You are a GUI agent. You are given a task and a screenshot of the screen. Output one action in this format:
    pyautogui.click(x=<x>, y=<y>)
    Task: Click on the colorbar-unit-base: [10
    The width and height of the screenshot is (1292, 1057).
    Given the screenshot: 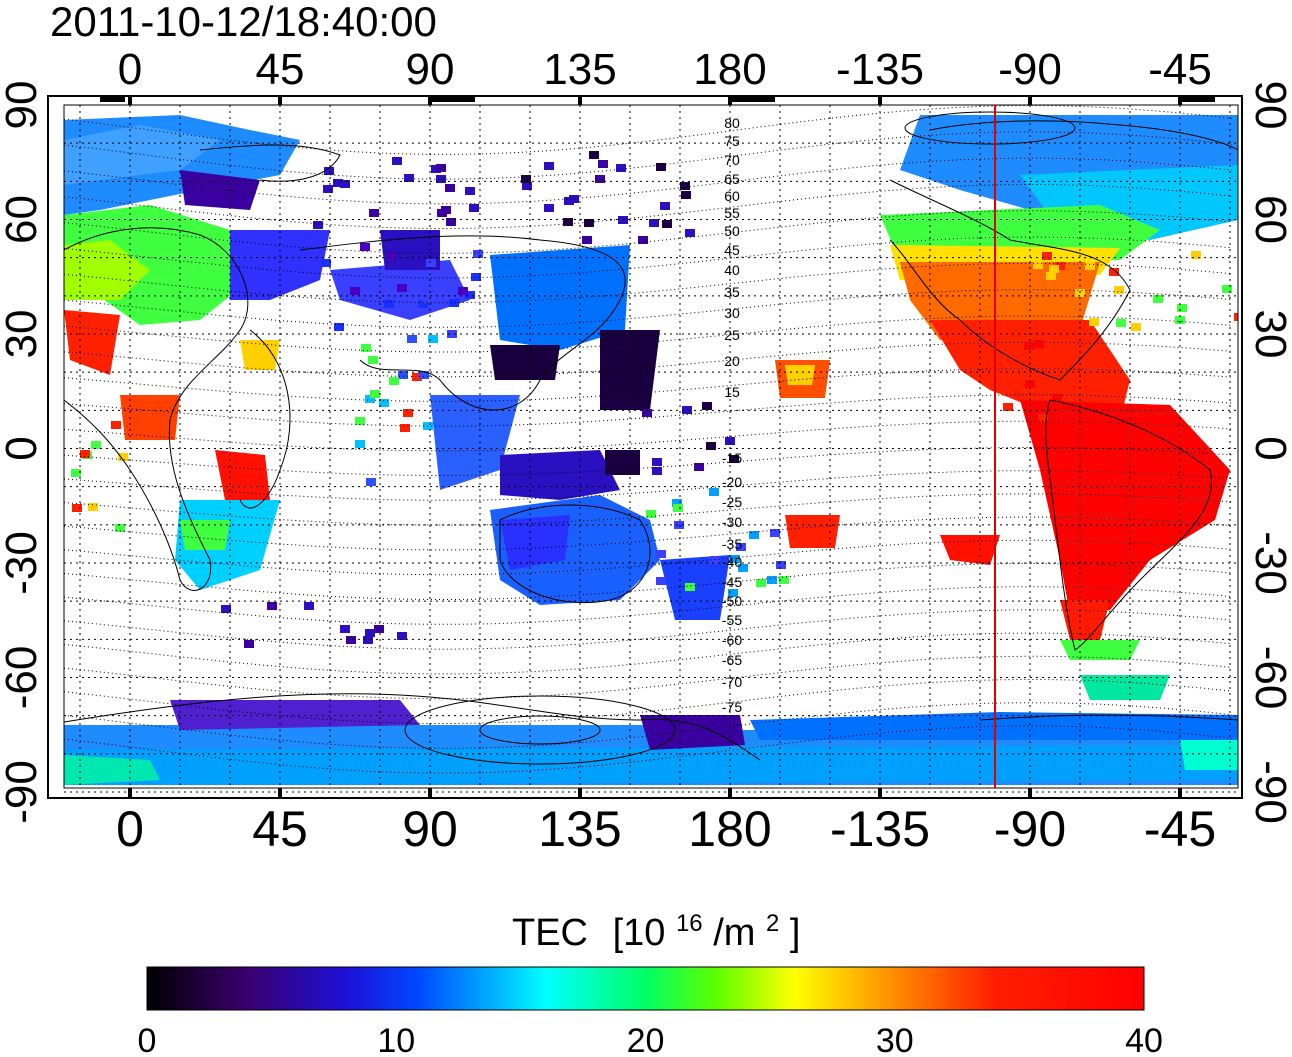 What is the action you would take?
    pyautogui.click(x=639, y=933)
    